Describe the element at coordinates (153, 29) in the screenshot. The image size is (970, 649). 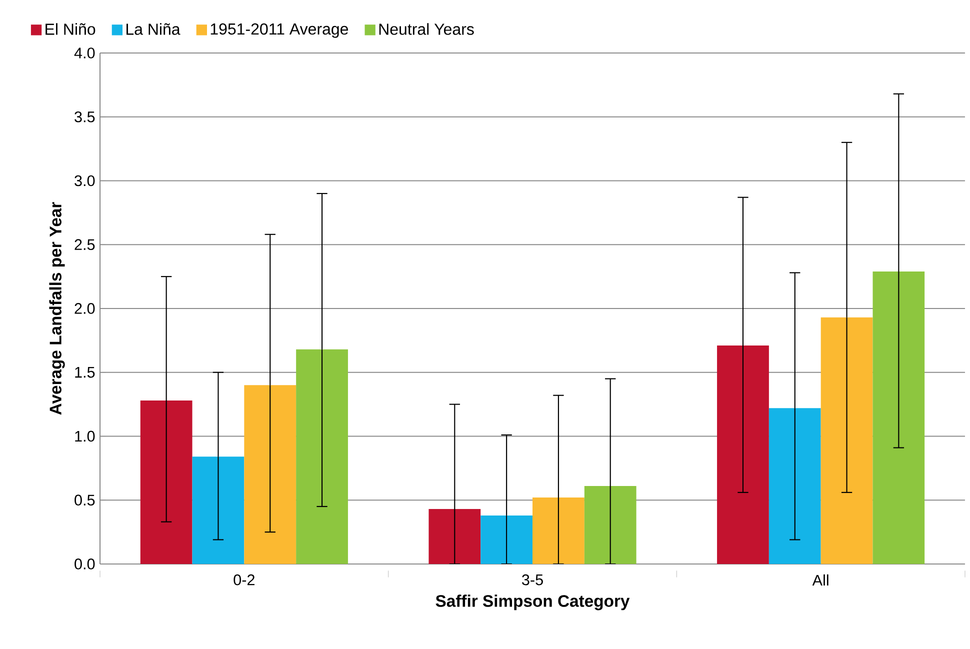
I see `legend-label: La Niña` at that location.